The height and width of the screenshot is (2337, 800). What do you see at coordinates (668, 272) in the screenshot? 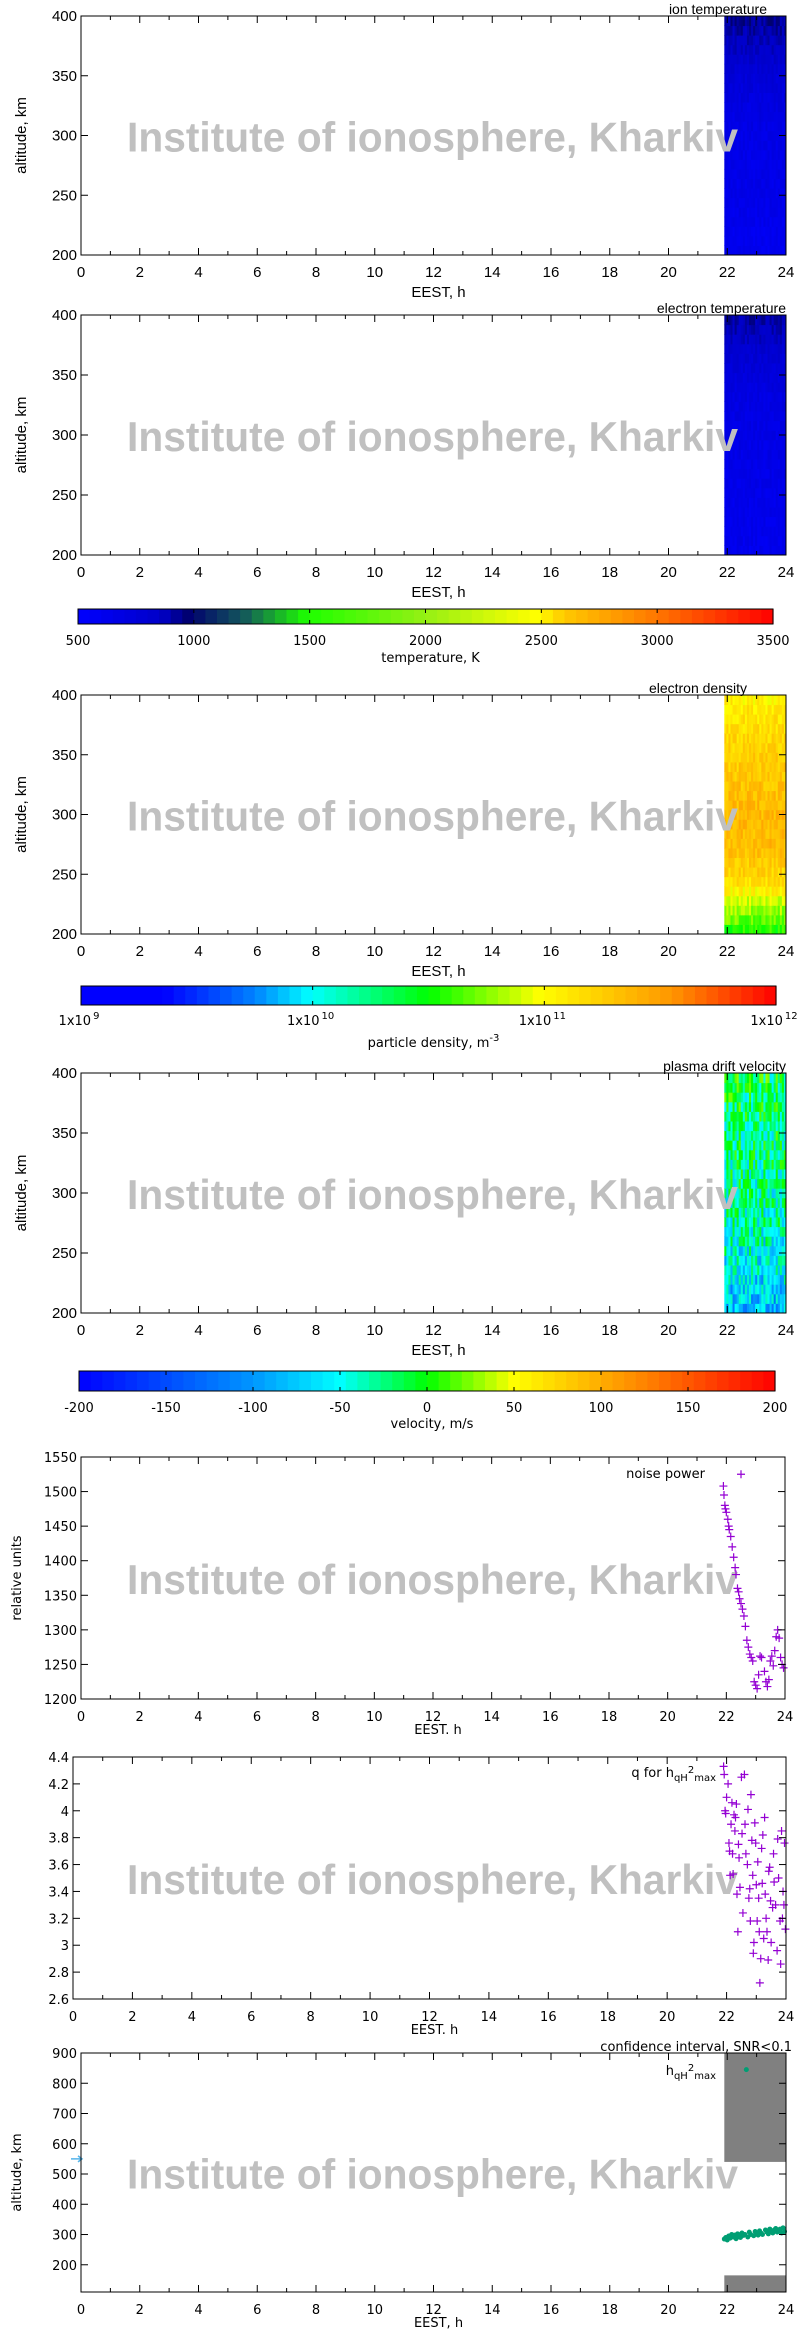
I see `x-tick-label: 20` at bounding box center [668, 272].